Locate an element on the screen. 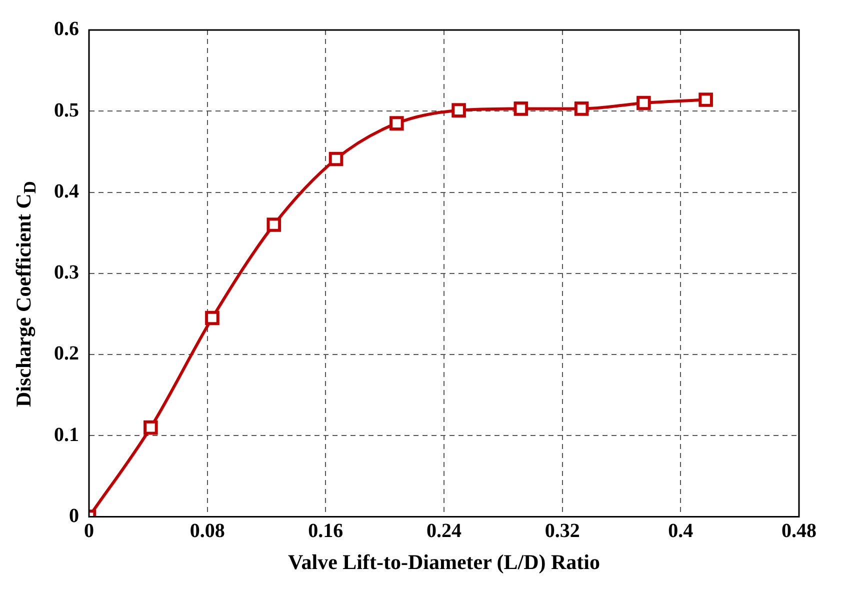 The image size is (841, 590). x-tick-label: 0.4 is located at coordinates (681, 531).